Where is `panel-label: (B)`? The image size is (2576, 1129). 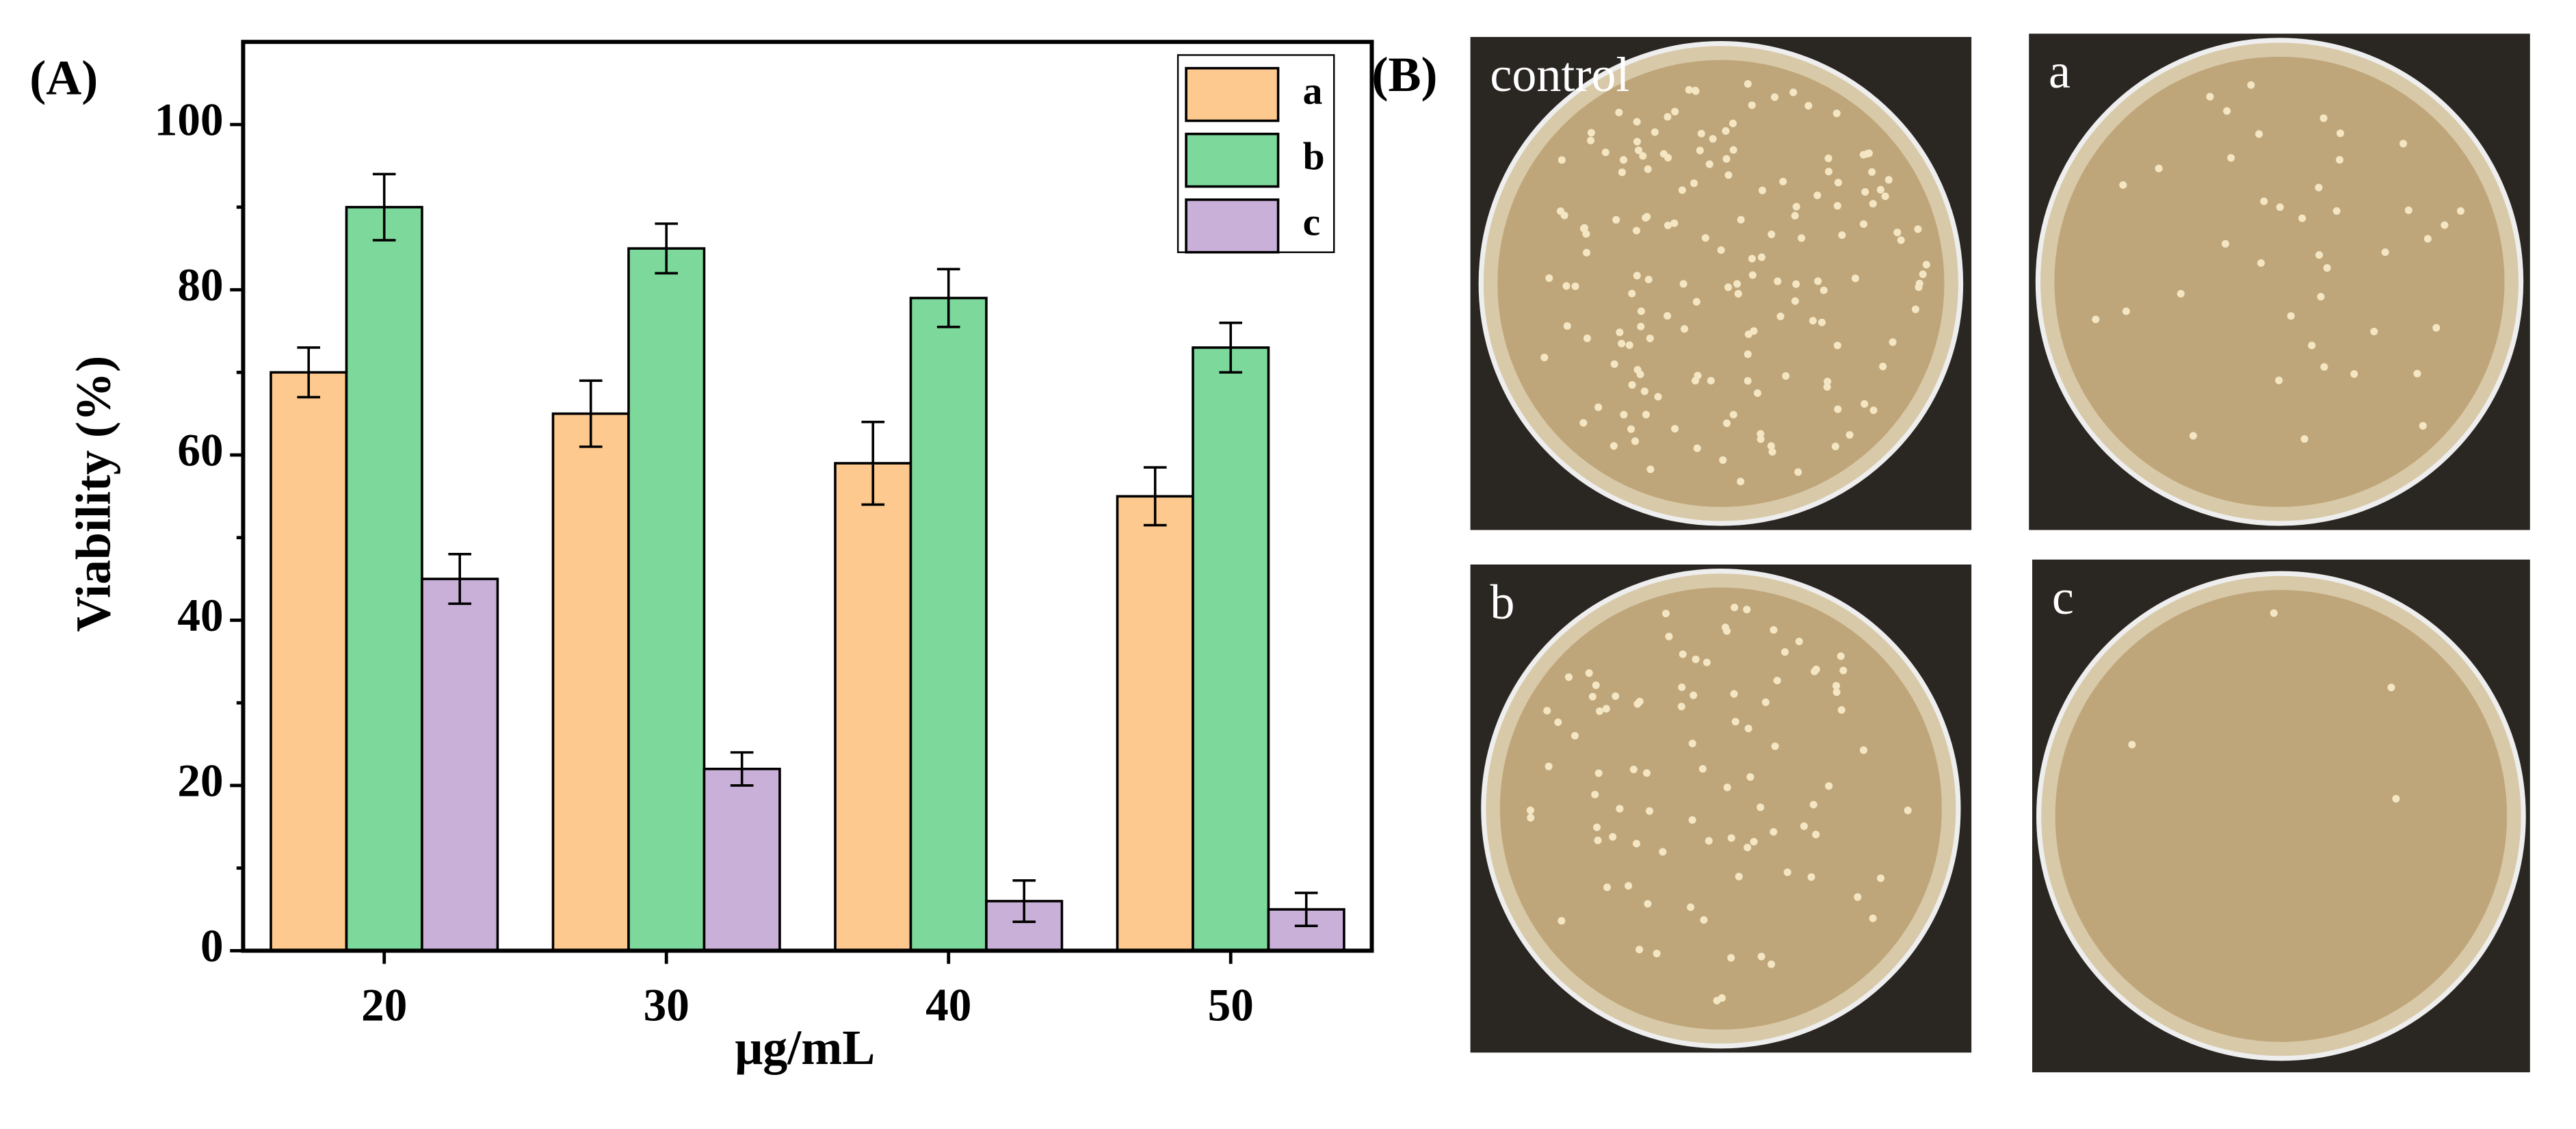 panel-label: (B) is located at coordinates (1404, 74).